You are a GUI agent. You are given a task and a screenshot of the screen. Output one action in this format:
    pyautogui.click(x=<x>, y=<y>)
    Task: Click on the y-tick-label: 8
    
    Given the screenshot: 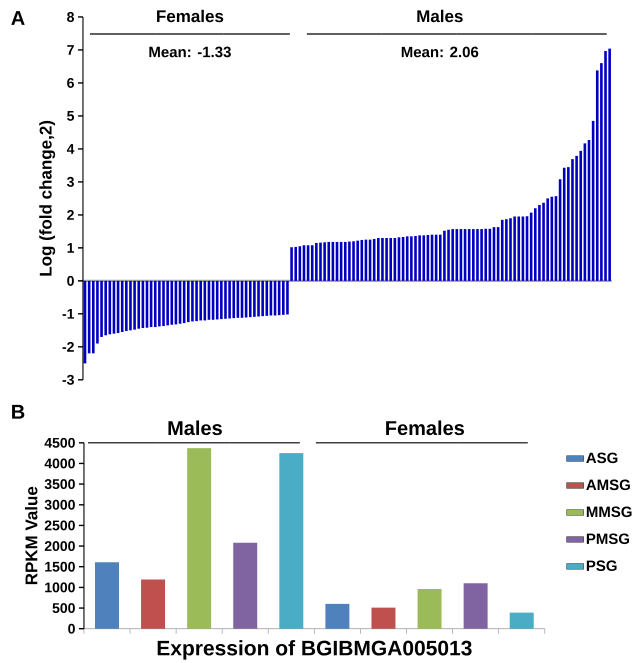 What is the action you would take?
    pyautogui.click(x=70, y=17)
    